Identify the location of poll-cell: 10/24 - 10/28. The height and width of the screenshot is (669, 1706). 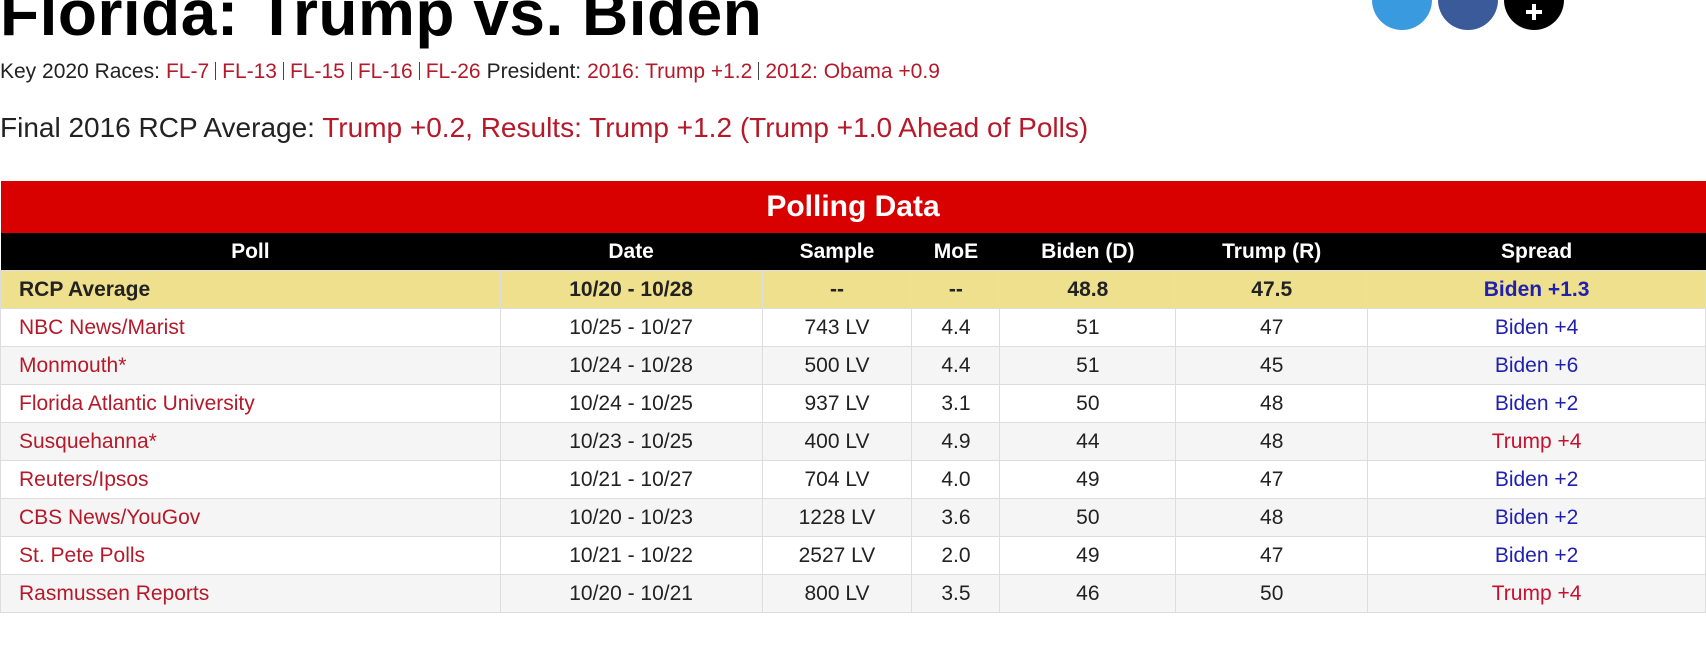
(631, 365).